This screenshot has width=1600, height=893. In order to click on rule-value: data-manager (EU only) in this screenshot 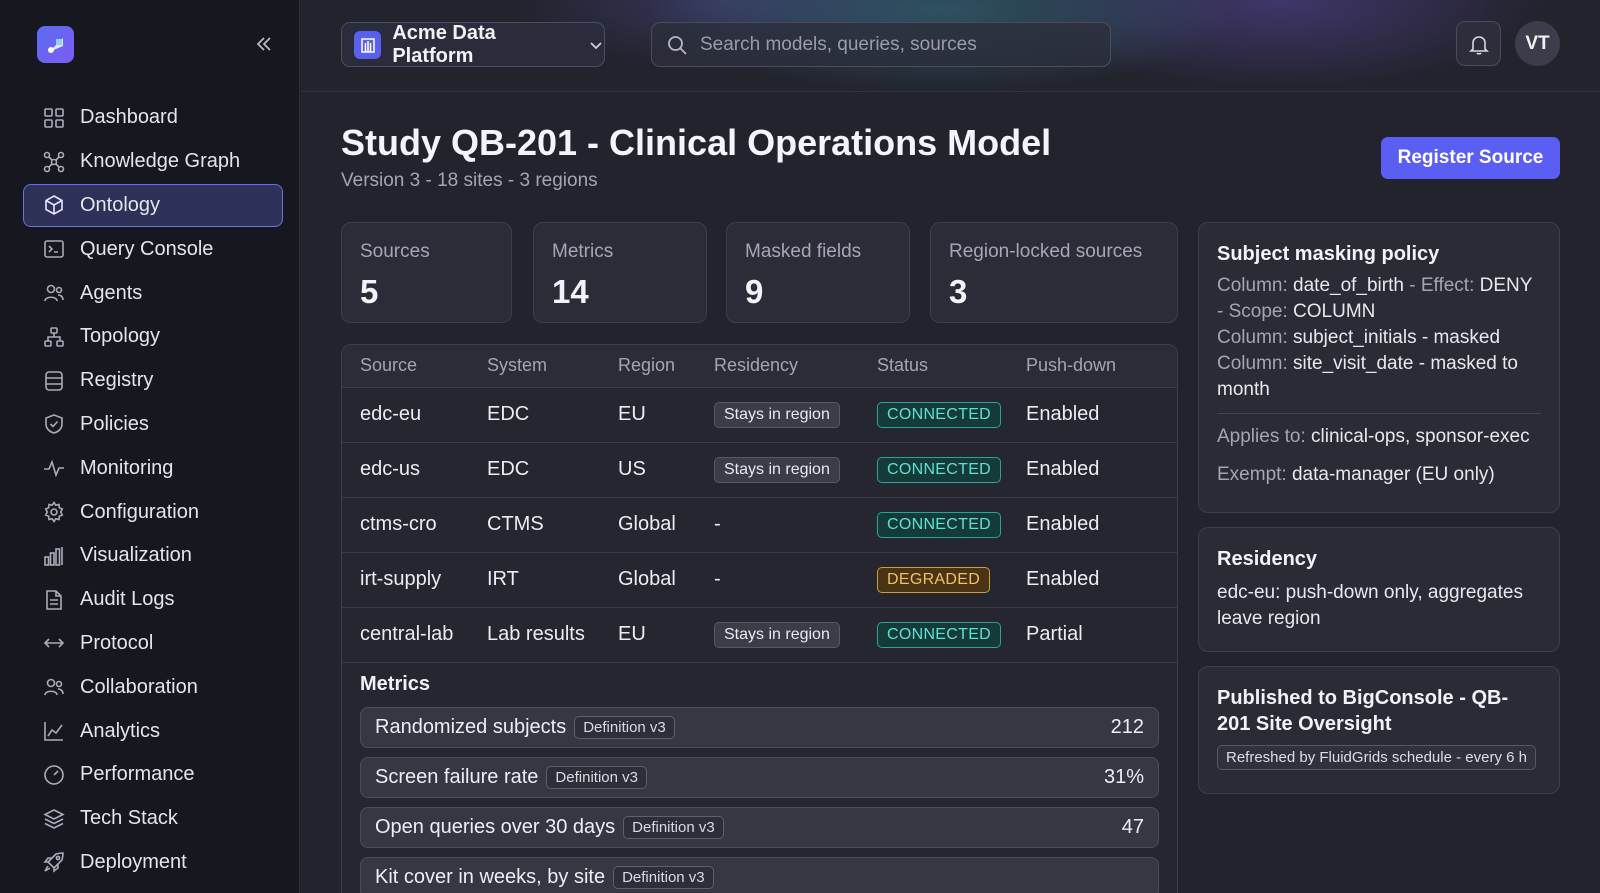, I will do `click(1393, 474)`.